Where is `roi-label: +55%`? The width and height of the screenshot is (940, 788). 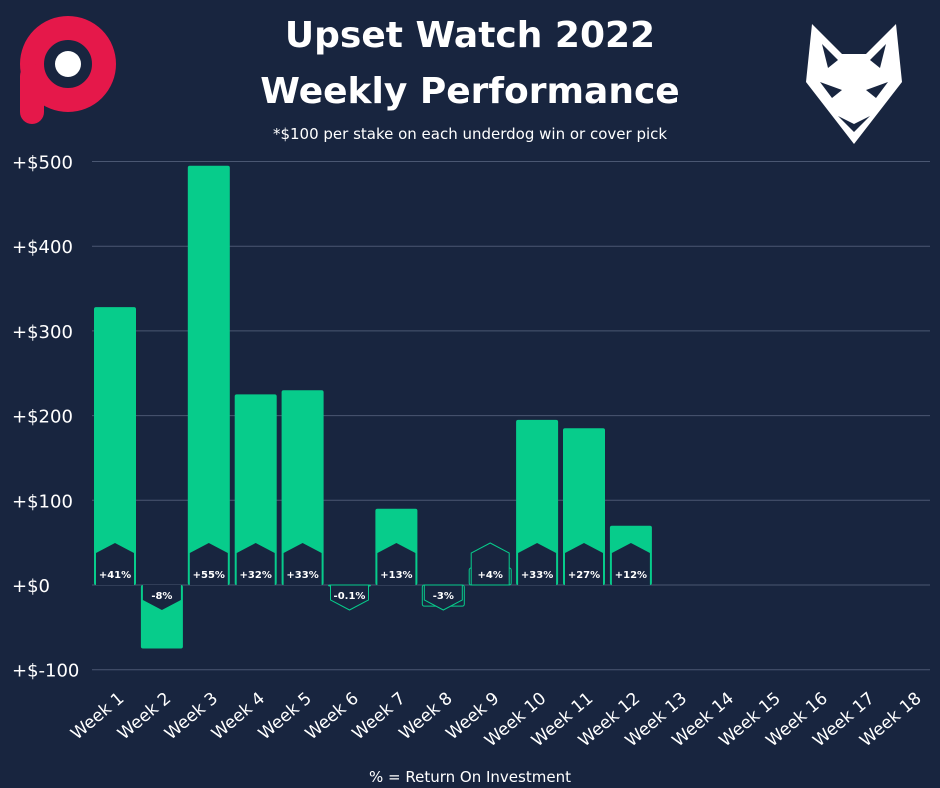 roi-label: +55% is located at coordinates (209, 575).